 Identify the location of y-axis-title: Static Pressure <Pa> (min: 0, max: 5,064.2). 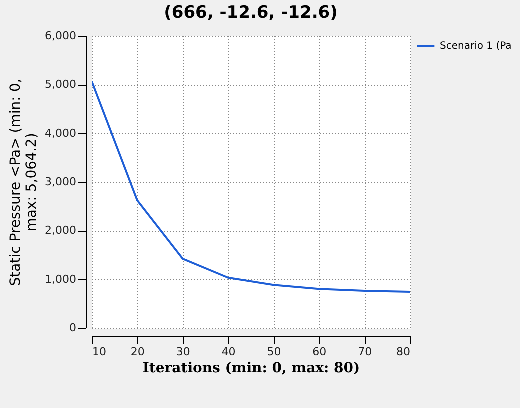
(24, 182).